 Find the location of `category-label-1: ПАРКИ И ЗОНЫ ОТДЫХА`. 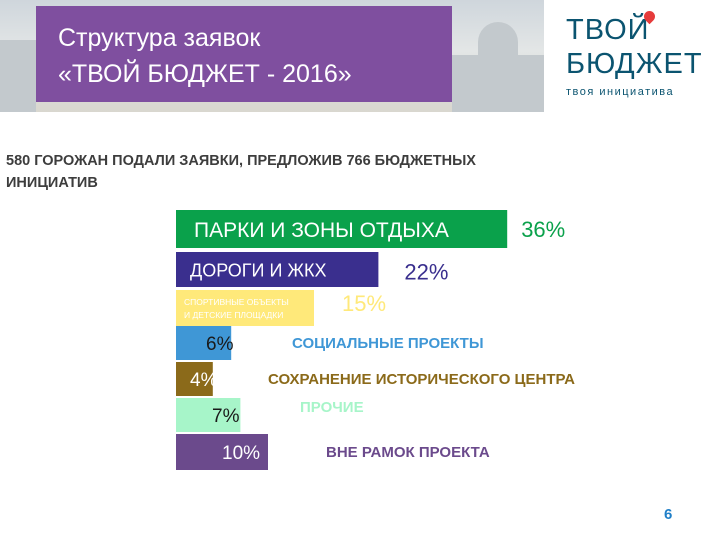

category-label-1: ПАРКИ И ЗОНЫ ОТДЫХА is located at coordinates (321, 230).